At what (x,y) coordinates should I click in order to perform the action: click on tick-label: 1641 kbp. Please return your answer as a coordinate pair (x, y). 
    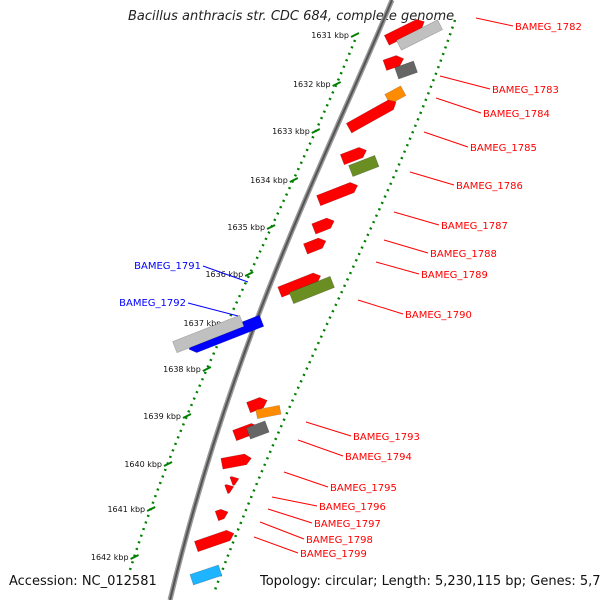
    Looking at the image, I should click on (126, 509).